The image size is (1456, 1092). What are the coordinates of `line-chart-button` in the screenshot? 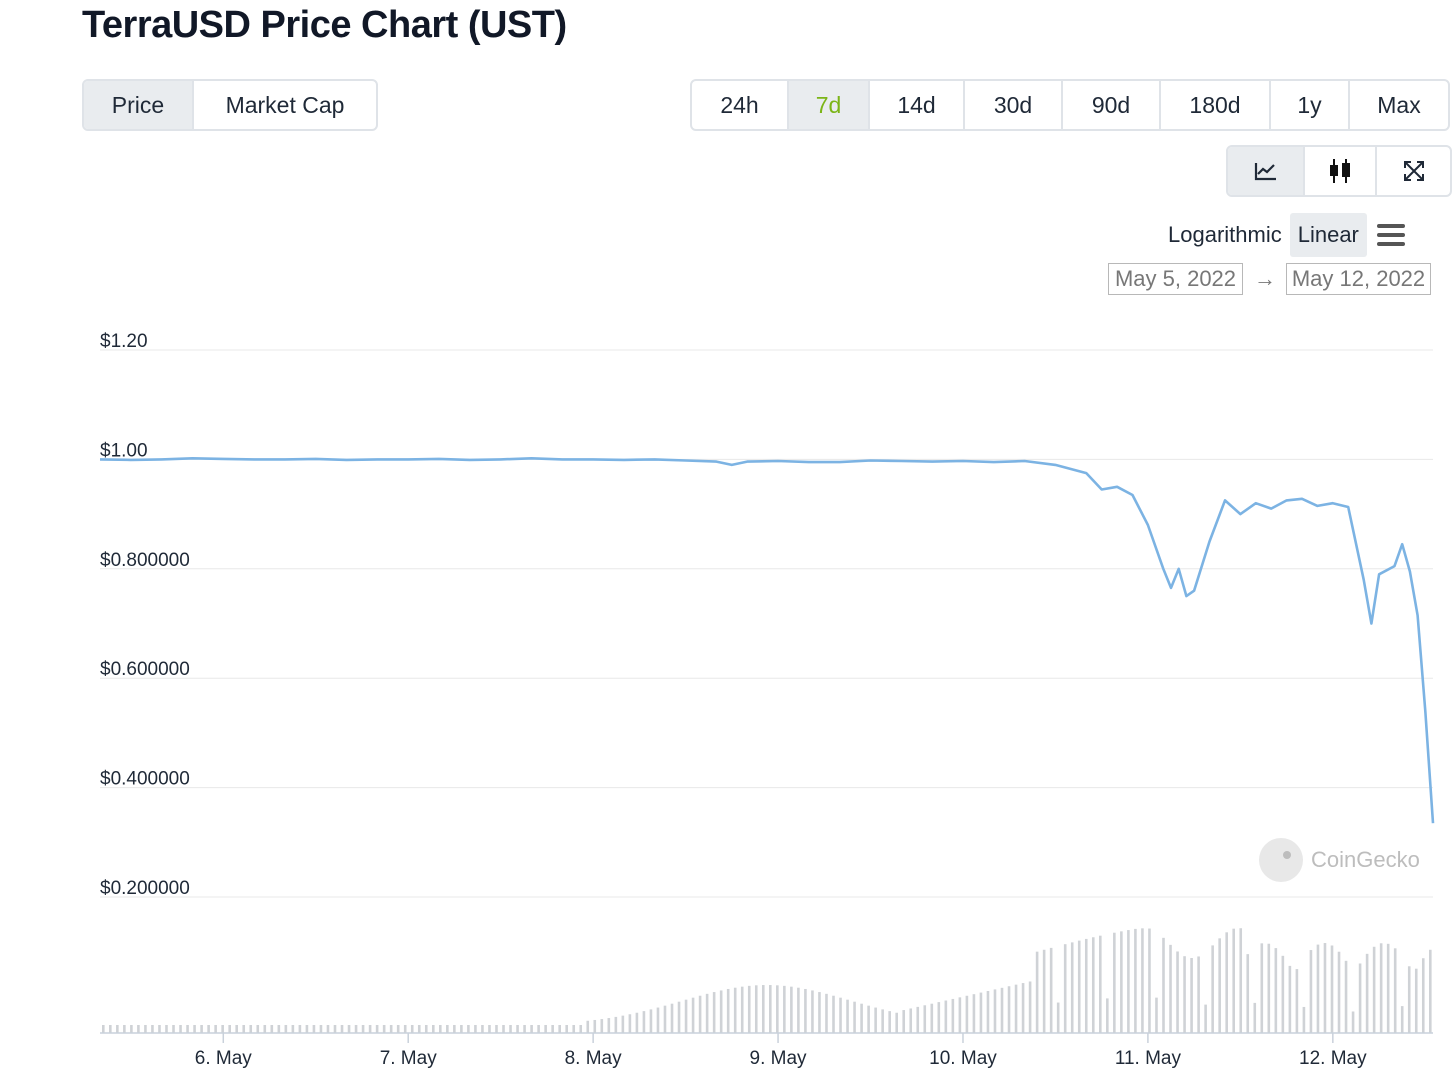 It's located at (1266, 171).